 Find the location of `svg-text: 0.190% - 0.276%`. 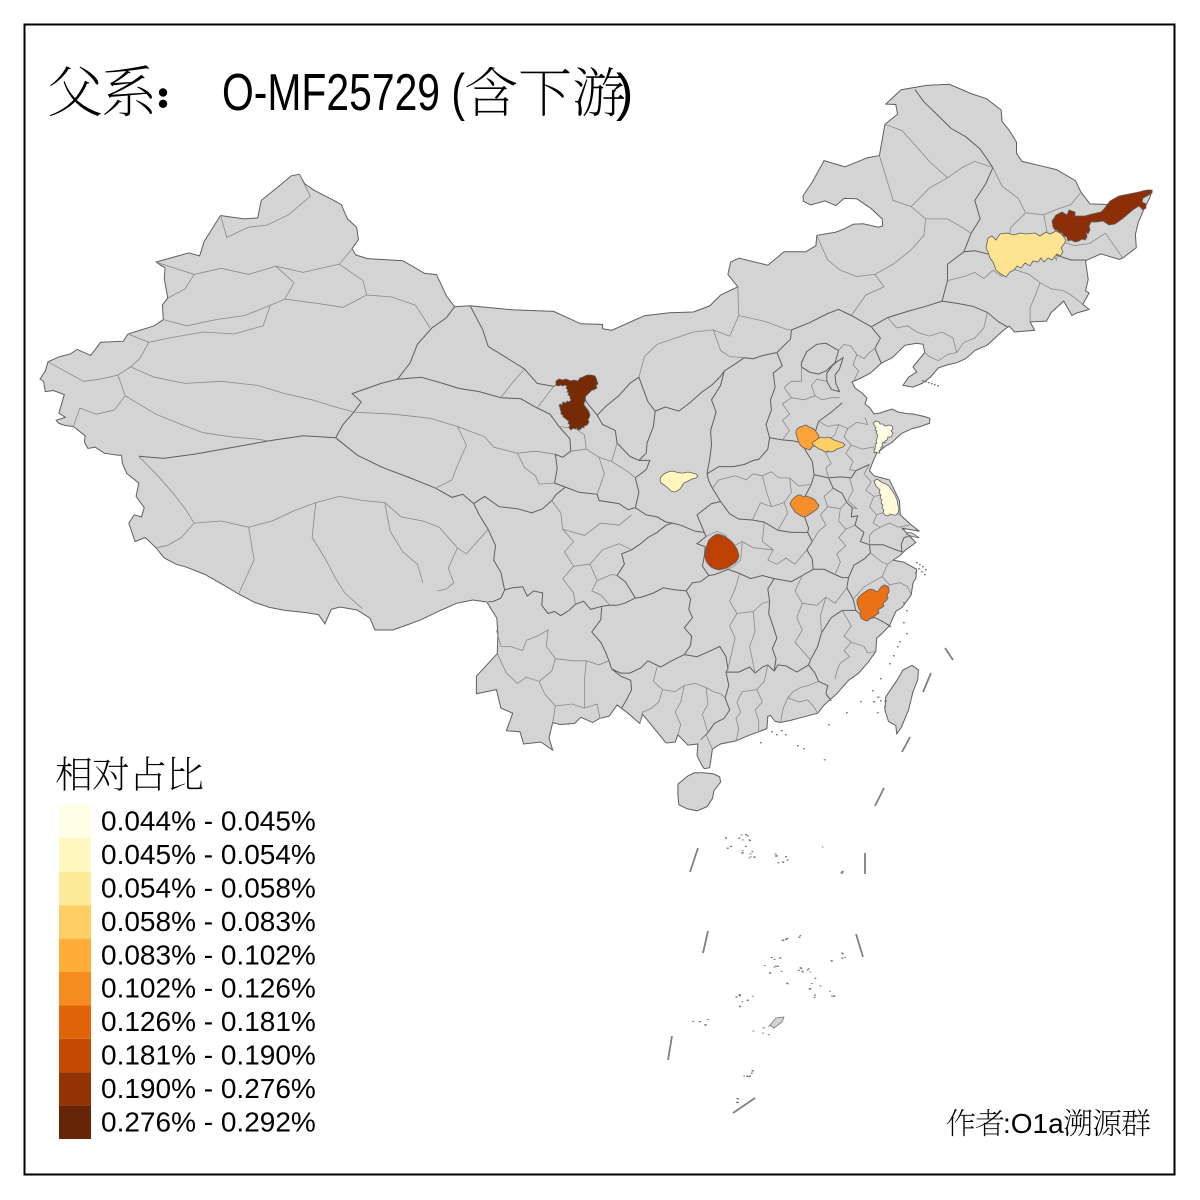

svg-text: 0.190% - 0.276% is located at coordinates (208, 1088).